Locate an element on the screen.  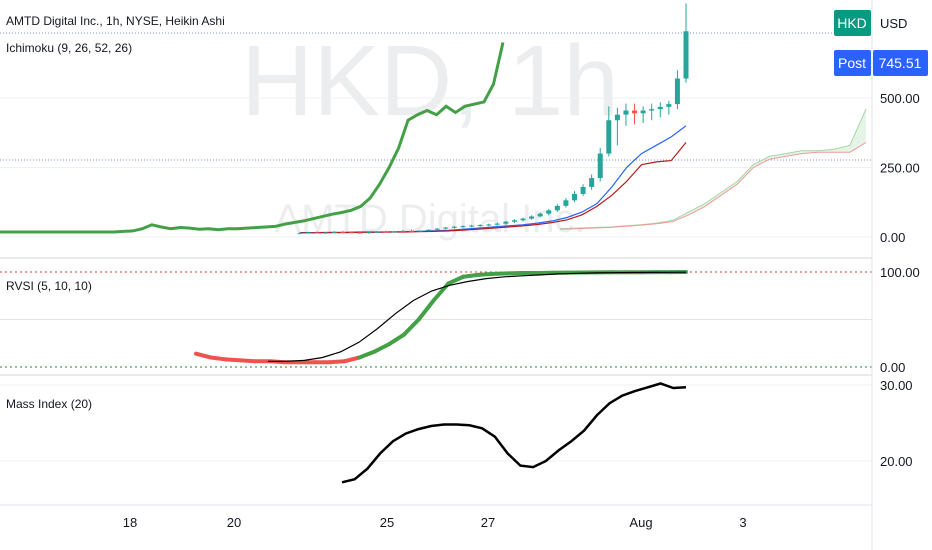
time-tick-label: Aug is located at coordinates (640, 522).